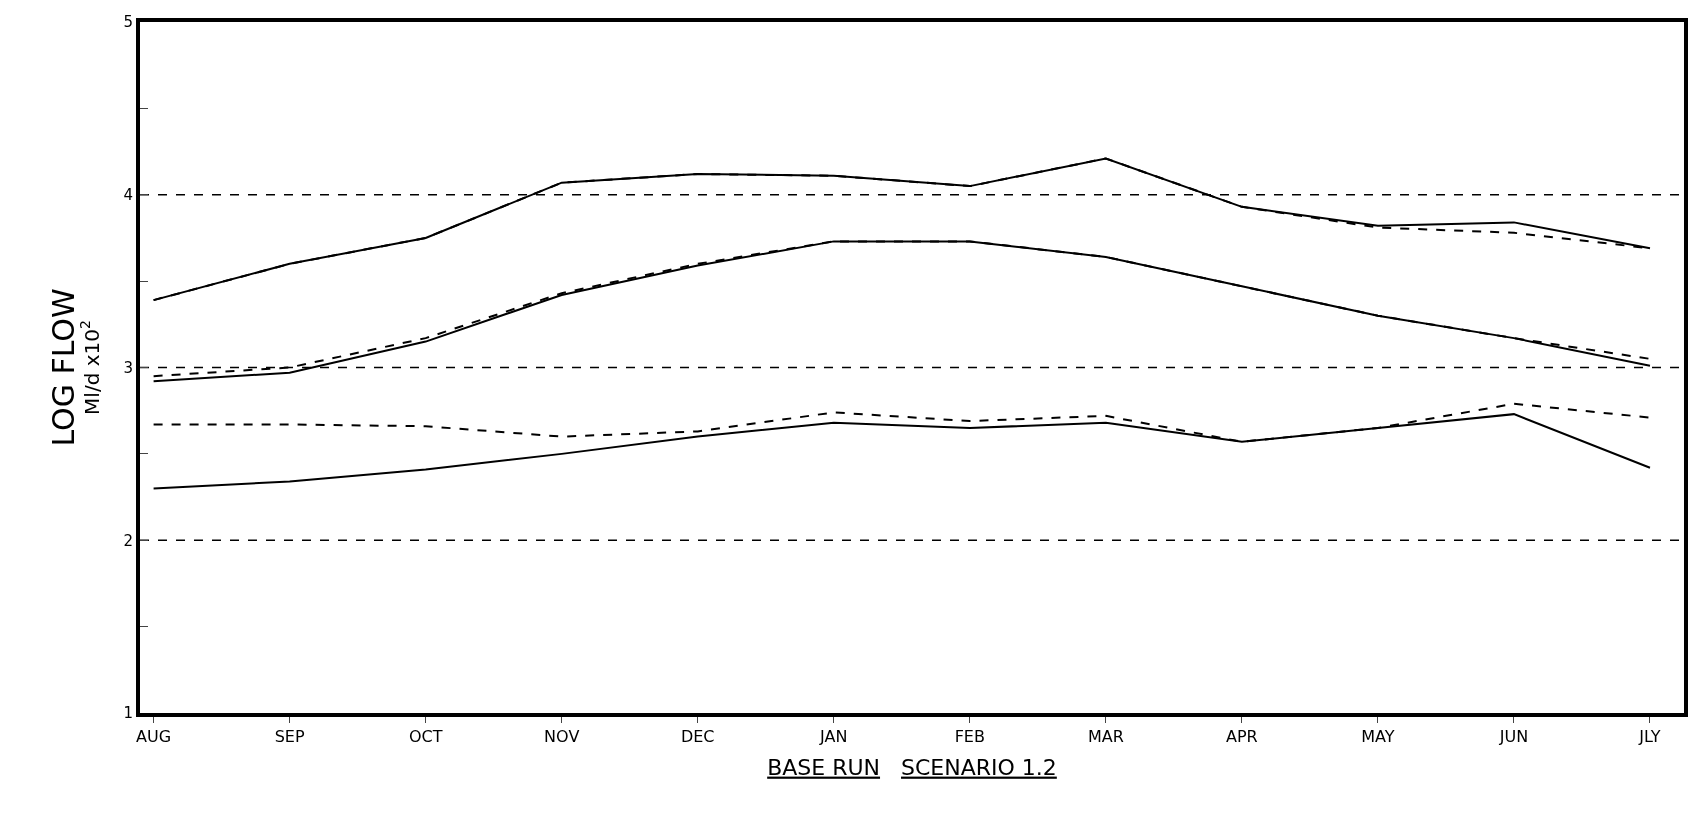  I want to click on x-tick-label: FEB, so click(969, 737).